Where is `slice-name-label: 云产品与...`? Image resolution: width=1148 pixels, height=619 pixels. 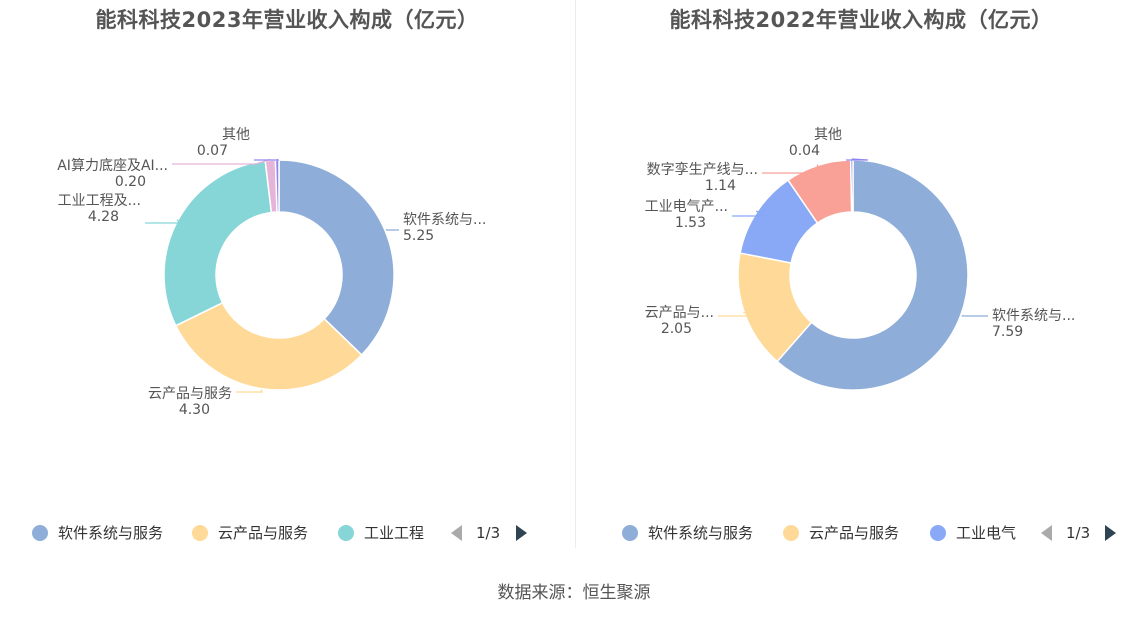 slice-name-label: 云产品与... is located at coordinates (679, 313).